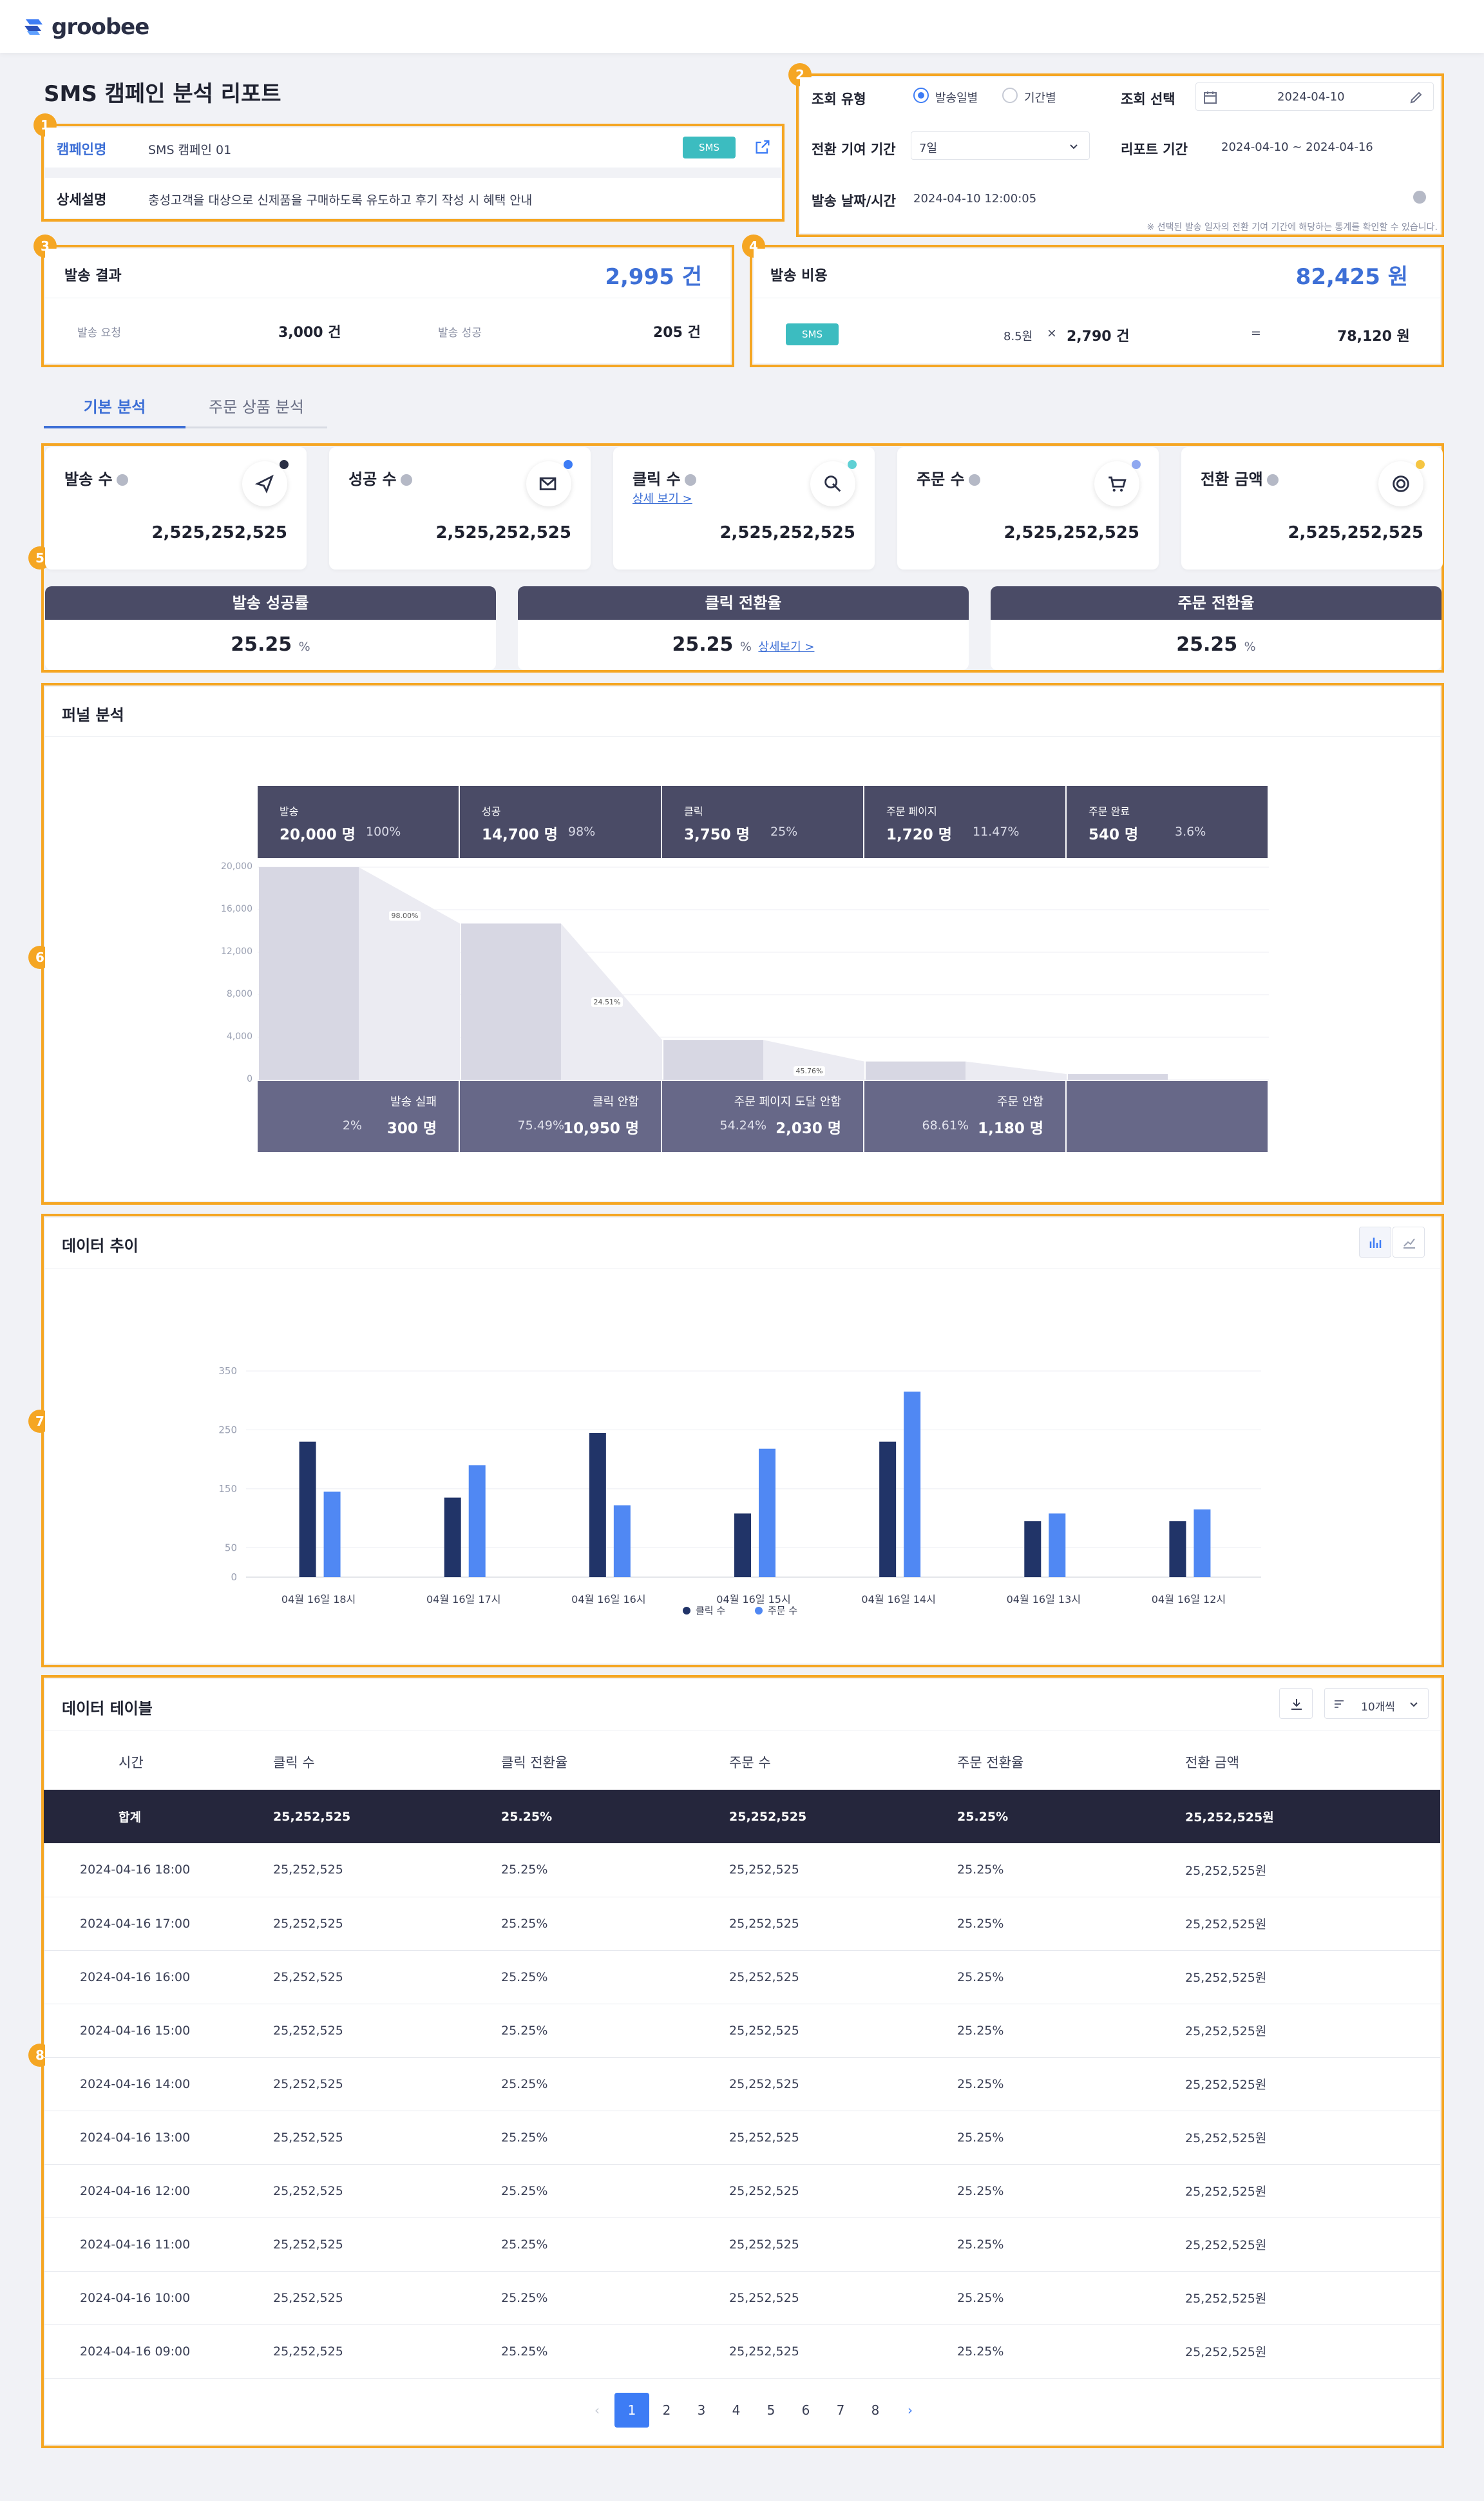 This screenshot has height=2501, width=1484. What do you see at coordinates (86, 27) in the screenshot?
I see `brand-logo: groobee` at bounding box center [86, 27].